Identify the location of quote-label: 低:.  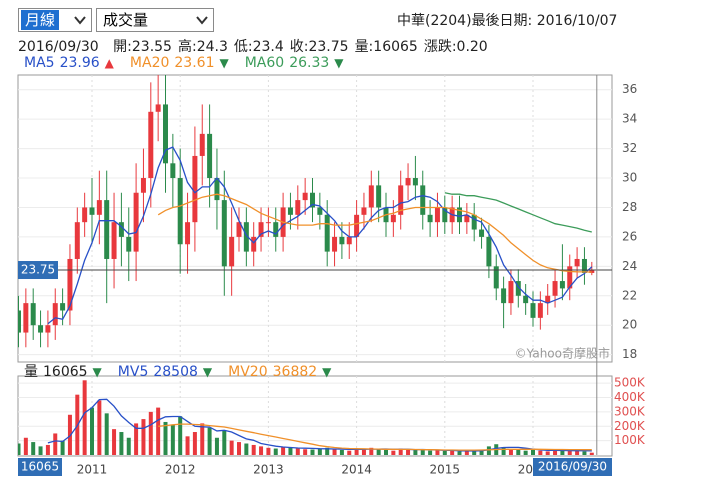
(243, 47).